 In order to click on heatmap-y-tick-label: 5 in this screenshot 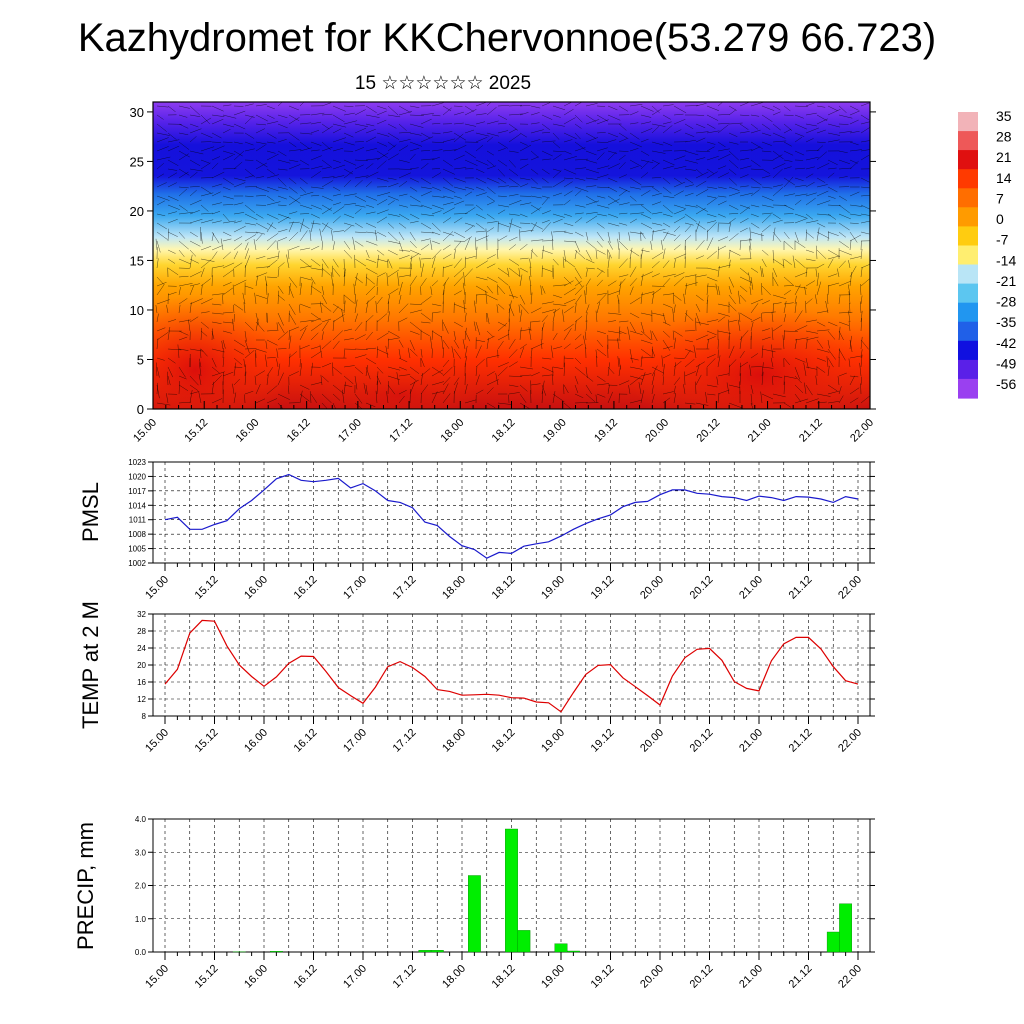, I will do `click(140, 359)`.